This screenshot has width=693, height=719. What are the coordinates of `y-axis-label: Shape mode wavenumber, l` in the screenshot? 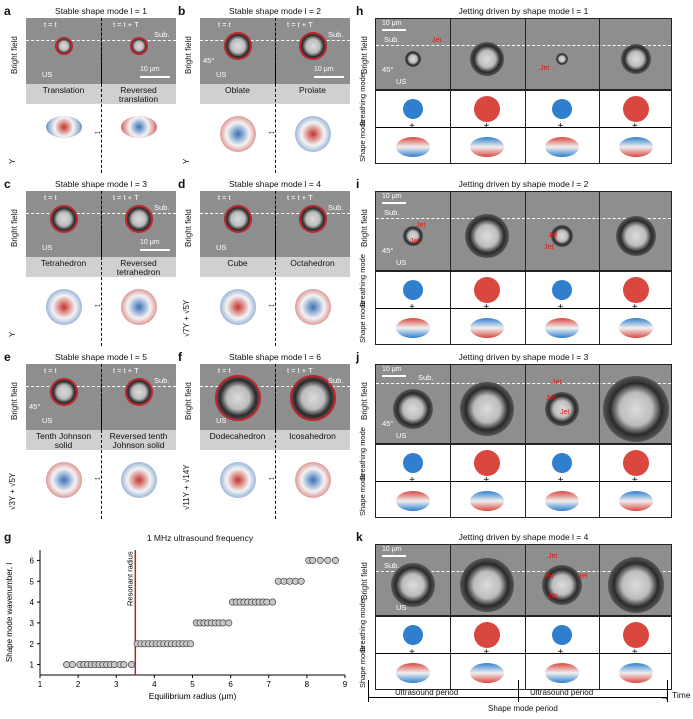 It's located at (9, 612).